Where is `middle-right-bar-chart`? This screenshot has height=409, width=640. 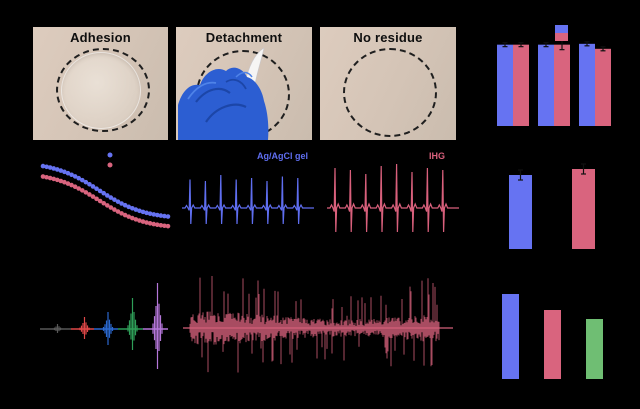
middle-right-bar-chart is located at coordinates (552, 206).